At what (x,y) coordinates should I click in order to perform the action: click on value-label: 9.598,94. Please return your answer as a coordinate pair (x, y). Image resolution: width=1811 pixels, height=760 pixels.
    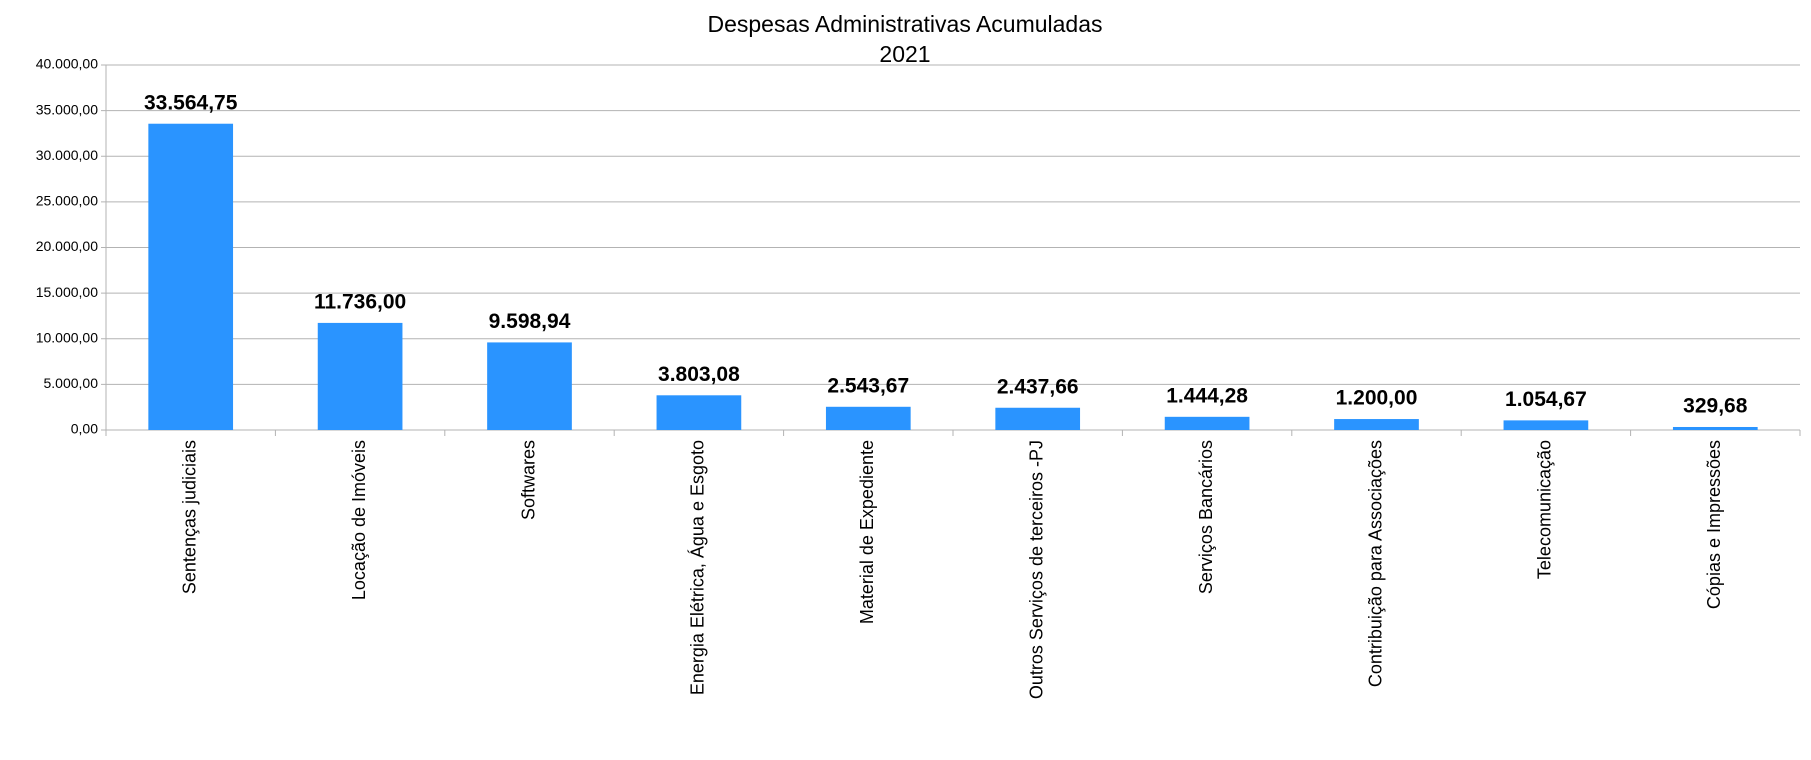
    Looking at the image, I should click on (530, 321).